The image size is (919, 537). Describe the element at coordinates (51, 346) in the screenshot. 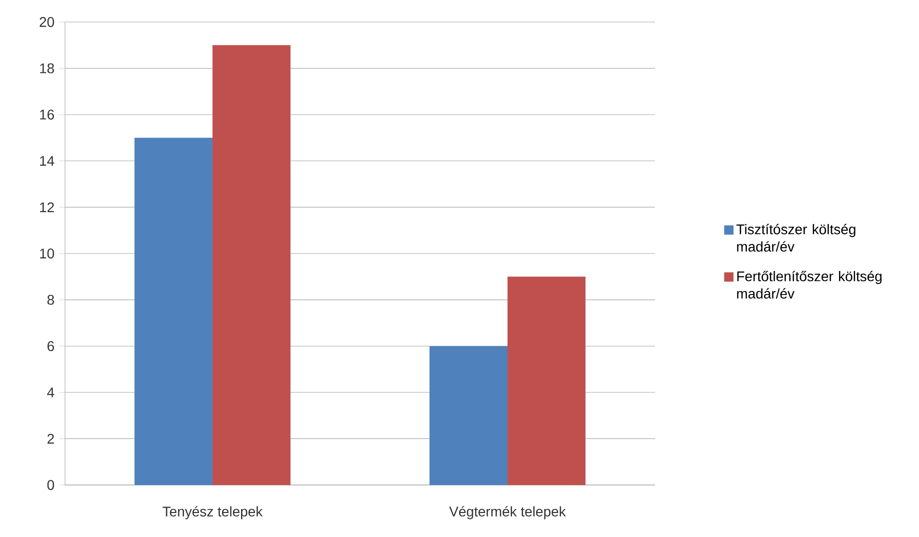

I see `y-tick-label: 6` at that location.